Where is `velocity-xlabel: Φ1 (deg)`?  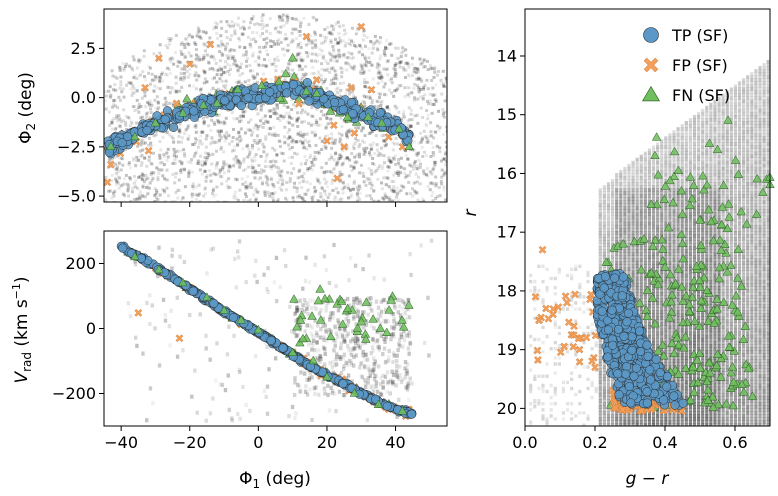 velocity-xlabel: Φ1 (deg) is located at coordinates (275, 480).